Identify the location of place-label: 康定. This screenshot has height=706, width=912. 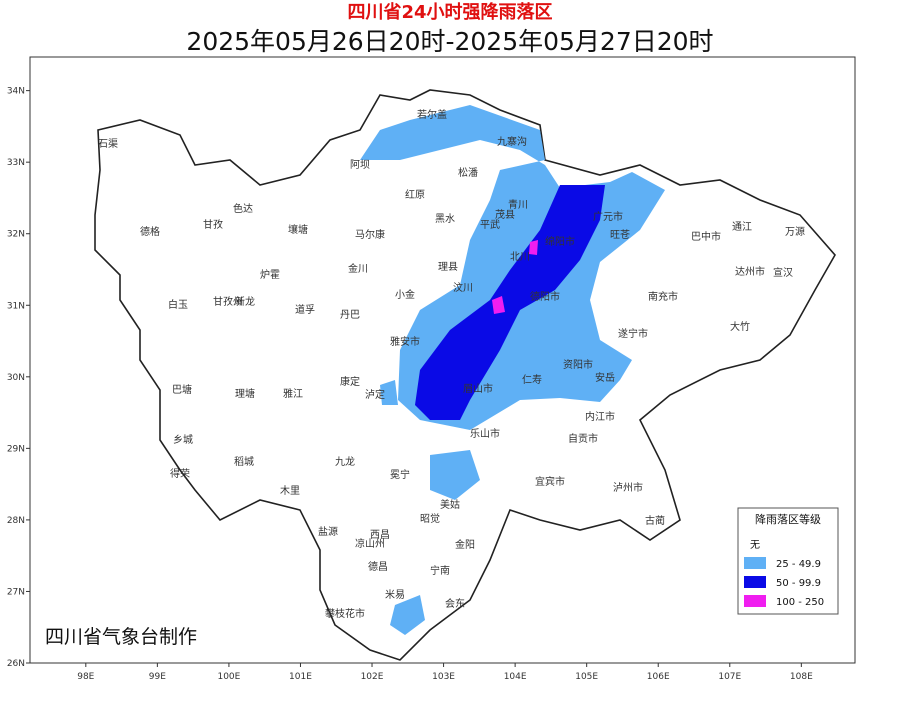
(350, 381).